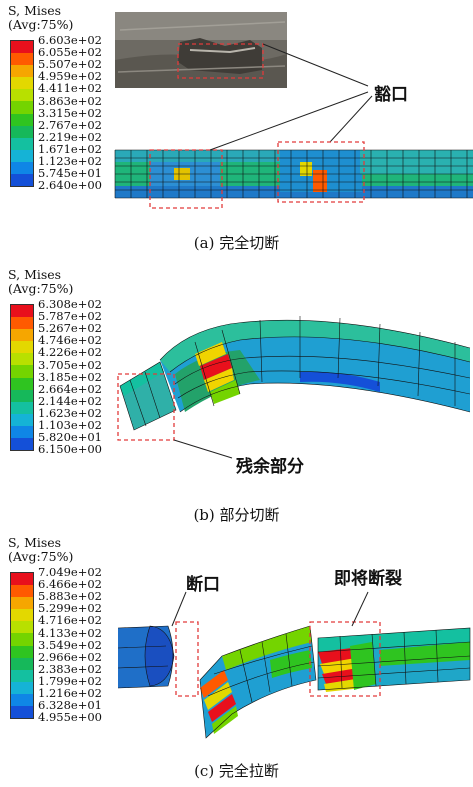 This screenshot has width=473, height=787. What do you see at coordinates (70, 680) in the screenshot?
I see `legend-value: 1.799e+02` at bounding box center [70, 680].